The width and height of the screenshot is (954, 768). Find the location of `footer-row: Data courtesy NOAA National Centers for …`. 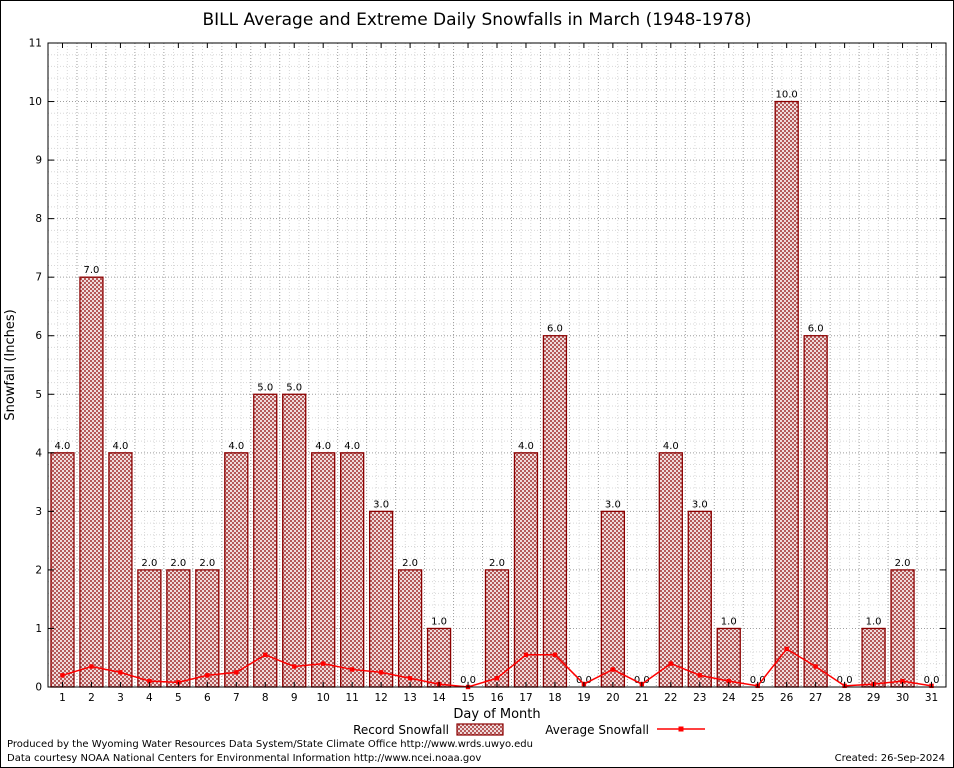

footer-row: Data courtesy NOAA National Centers for … is located at coordinates (476, 758).